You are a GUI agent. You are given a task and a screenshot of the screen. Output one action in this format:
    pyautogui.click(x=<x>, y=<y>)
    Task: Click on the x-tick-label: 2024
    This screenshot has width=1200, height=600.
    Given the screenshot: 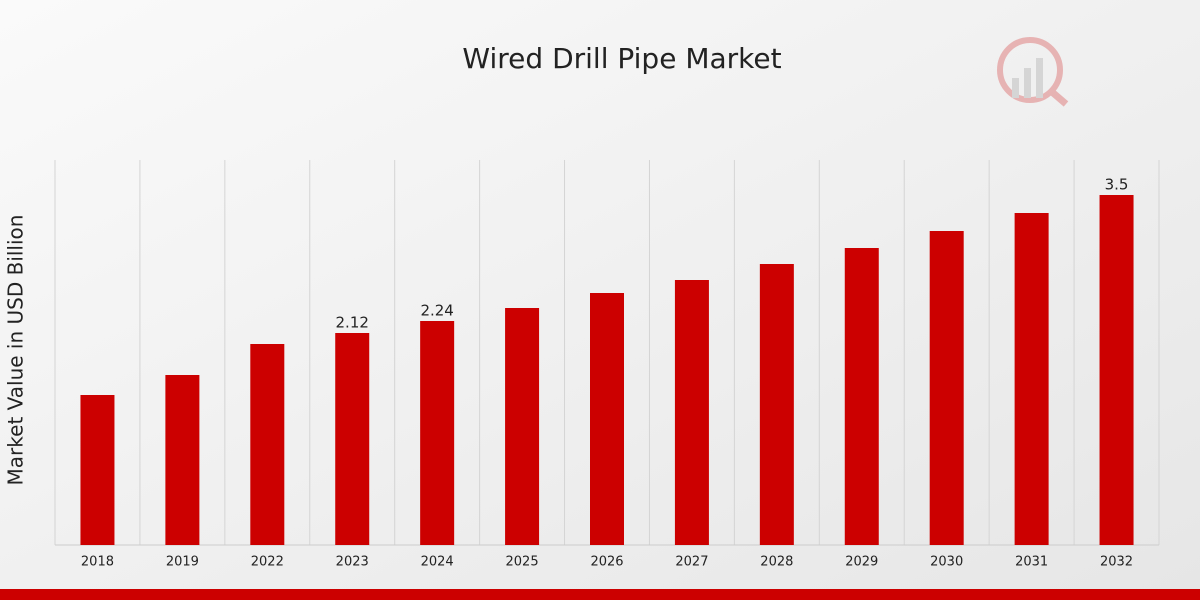 What is the action you would take?
    pyautogui.click(x=437, y=562)
    